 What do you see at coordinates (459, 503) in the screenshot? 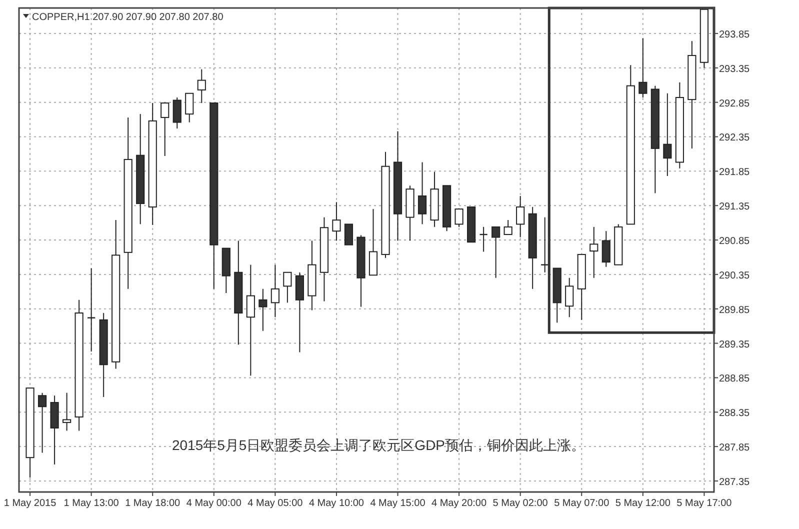
I see `x-tick-label: 4 May 20:00` at bounding box center [459, 503].